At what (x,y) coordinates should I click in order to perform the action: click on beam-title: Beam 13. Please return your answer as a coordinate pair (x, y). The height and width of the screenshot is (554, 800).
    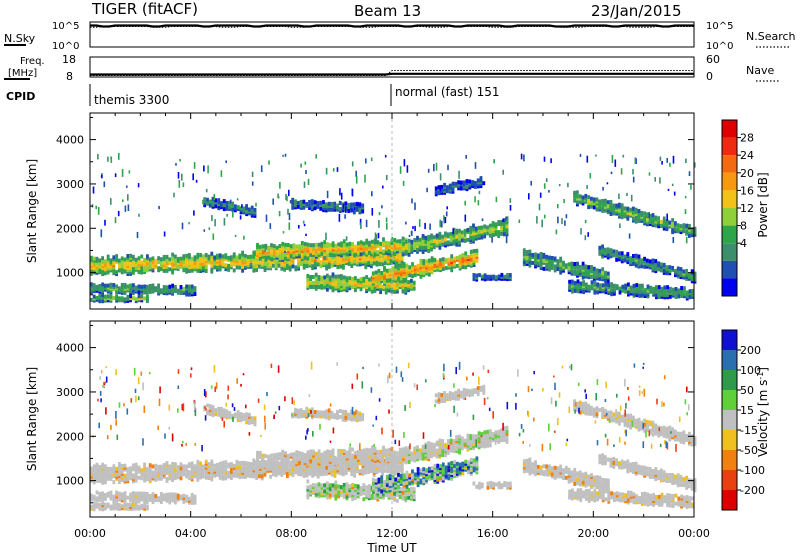
    Looking at the image, I should click on (387, 11).